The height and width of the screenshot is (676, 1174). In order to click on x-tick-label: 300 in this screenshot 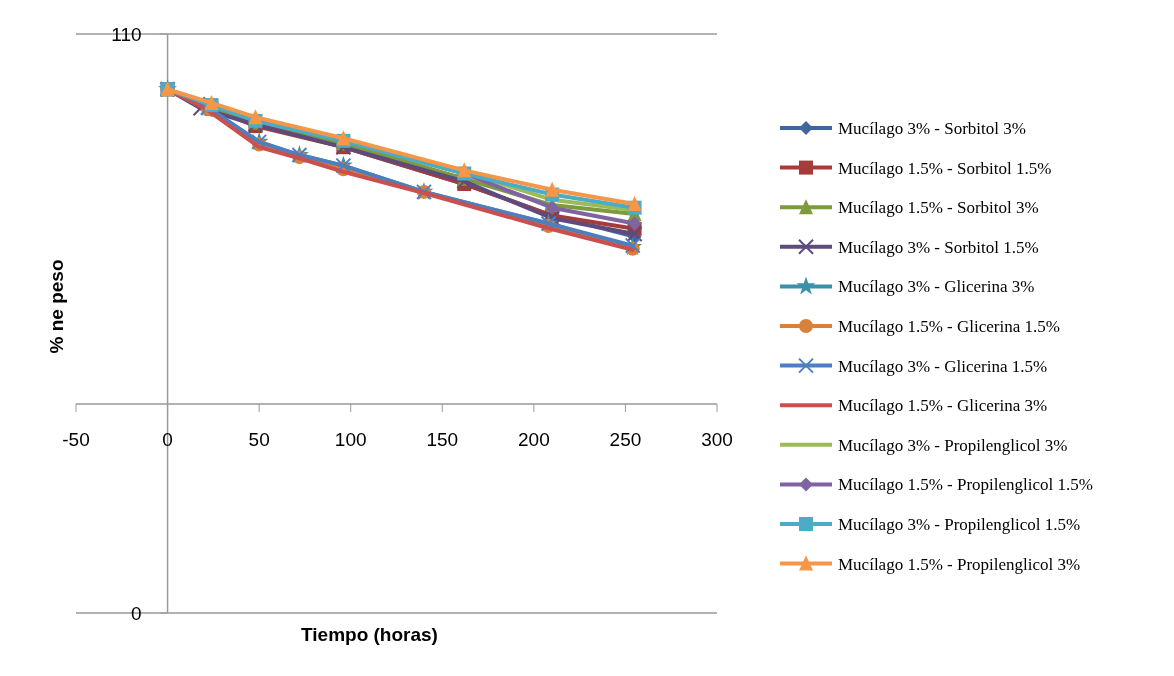, I will do `click(717, 439)`.